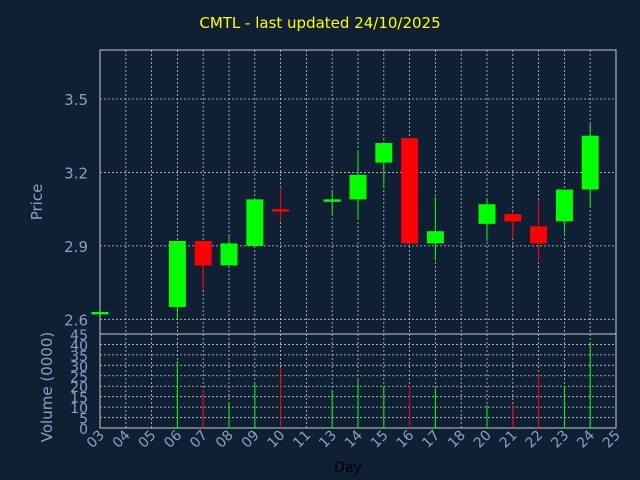 The width and height of the screenshot is (640, 480). Describe the element at coordinates (76, 320) in the screenshot. I see `price-tick-label: 2.6` at that location.